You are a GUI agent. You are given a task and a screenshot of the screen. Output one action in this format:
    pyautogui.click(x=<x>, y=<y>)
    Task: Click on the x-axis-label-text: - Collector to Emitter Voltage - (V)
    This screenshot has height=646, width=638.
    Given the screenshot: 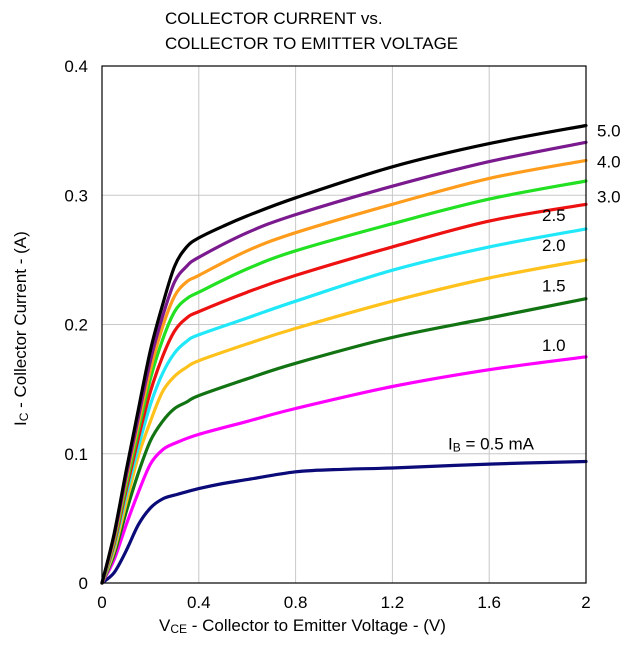 What is the action you would take?
    pyautogui.click(x=316, y=625)
    